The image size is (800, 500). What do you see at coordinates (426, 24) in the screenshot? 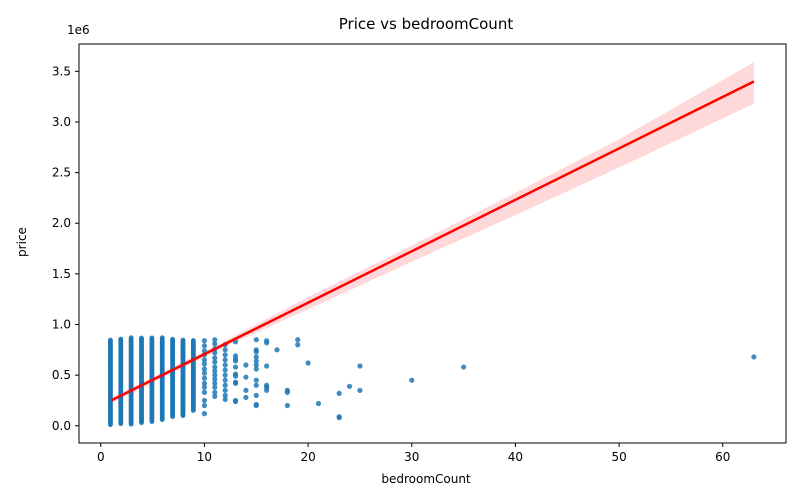
I see `chart-title: Price vs bedroomCount` at bounding box center [426, 24].